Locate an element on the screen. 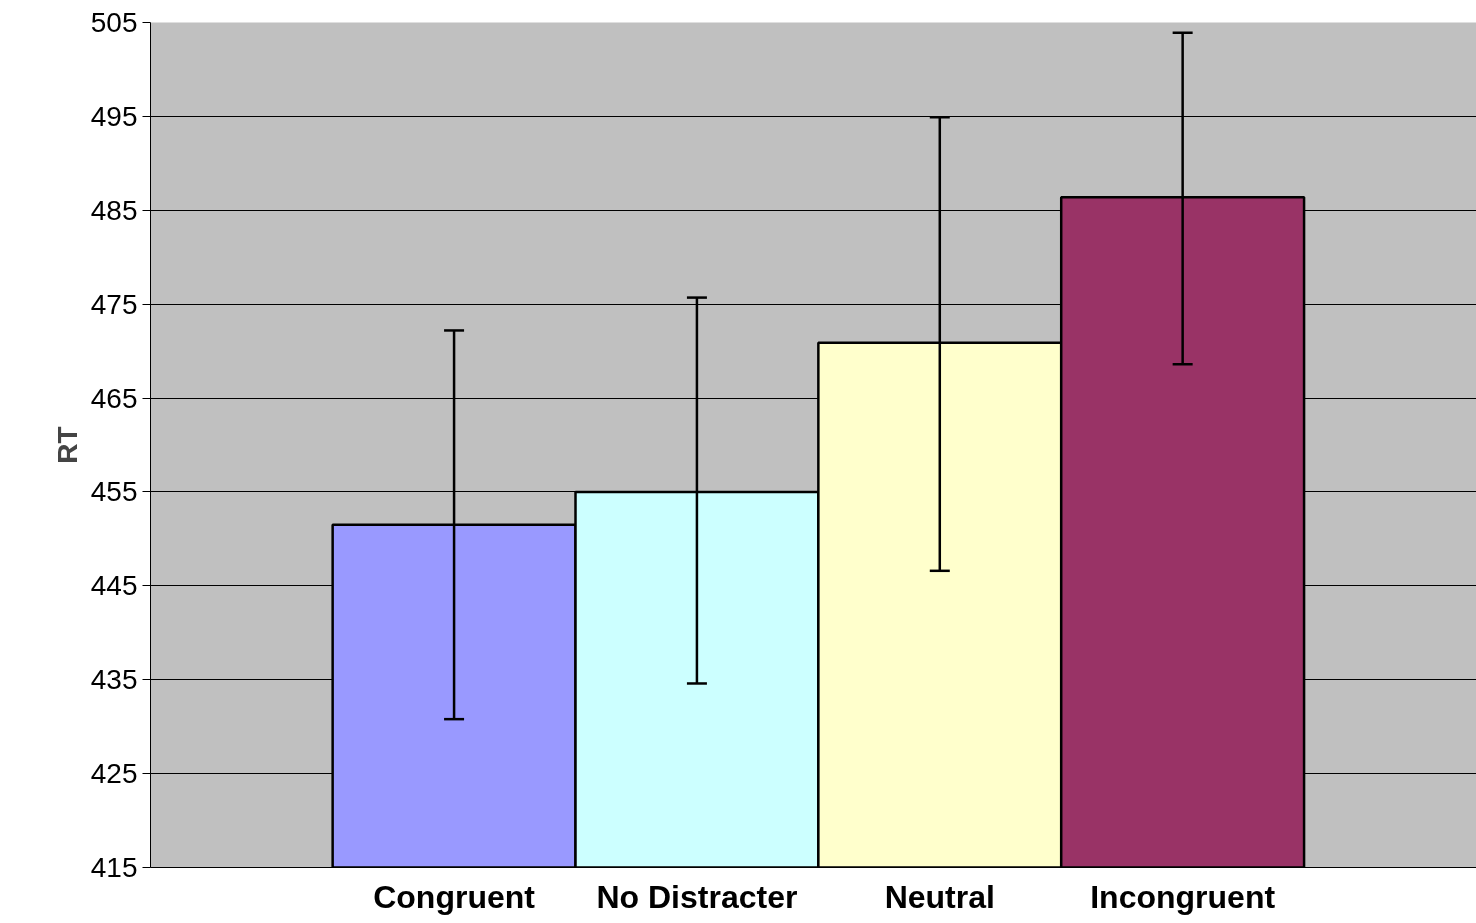 The image size is (1476, 923). y-tick-label: 445 is located at coordinates (114, 586).